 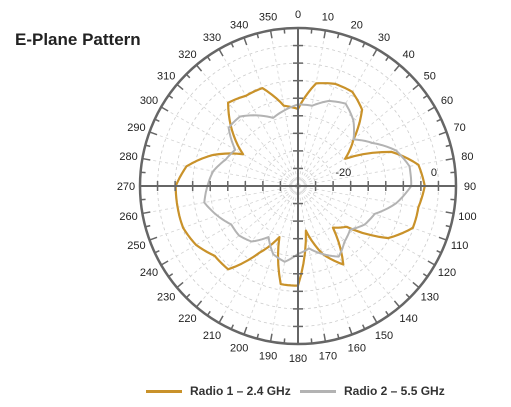 What do you see at coordinates (408, 55) in the screenshot?
I see `angle-label: 40` at bounding box center [408, 55].